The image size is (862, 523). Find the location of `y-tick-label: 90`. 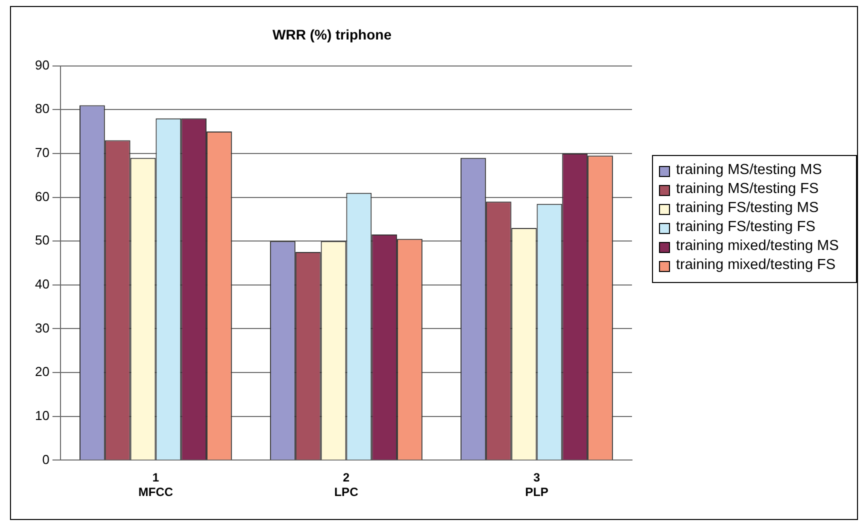

y-tick-label: 90 is located at coordinates (42, 64).